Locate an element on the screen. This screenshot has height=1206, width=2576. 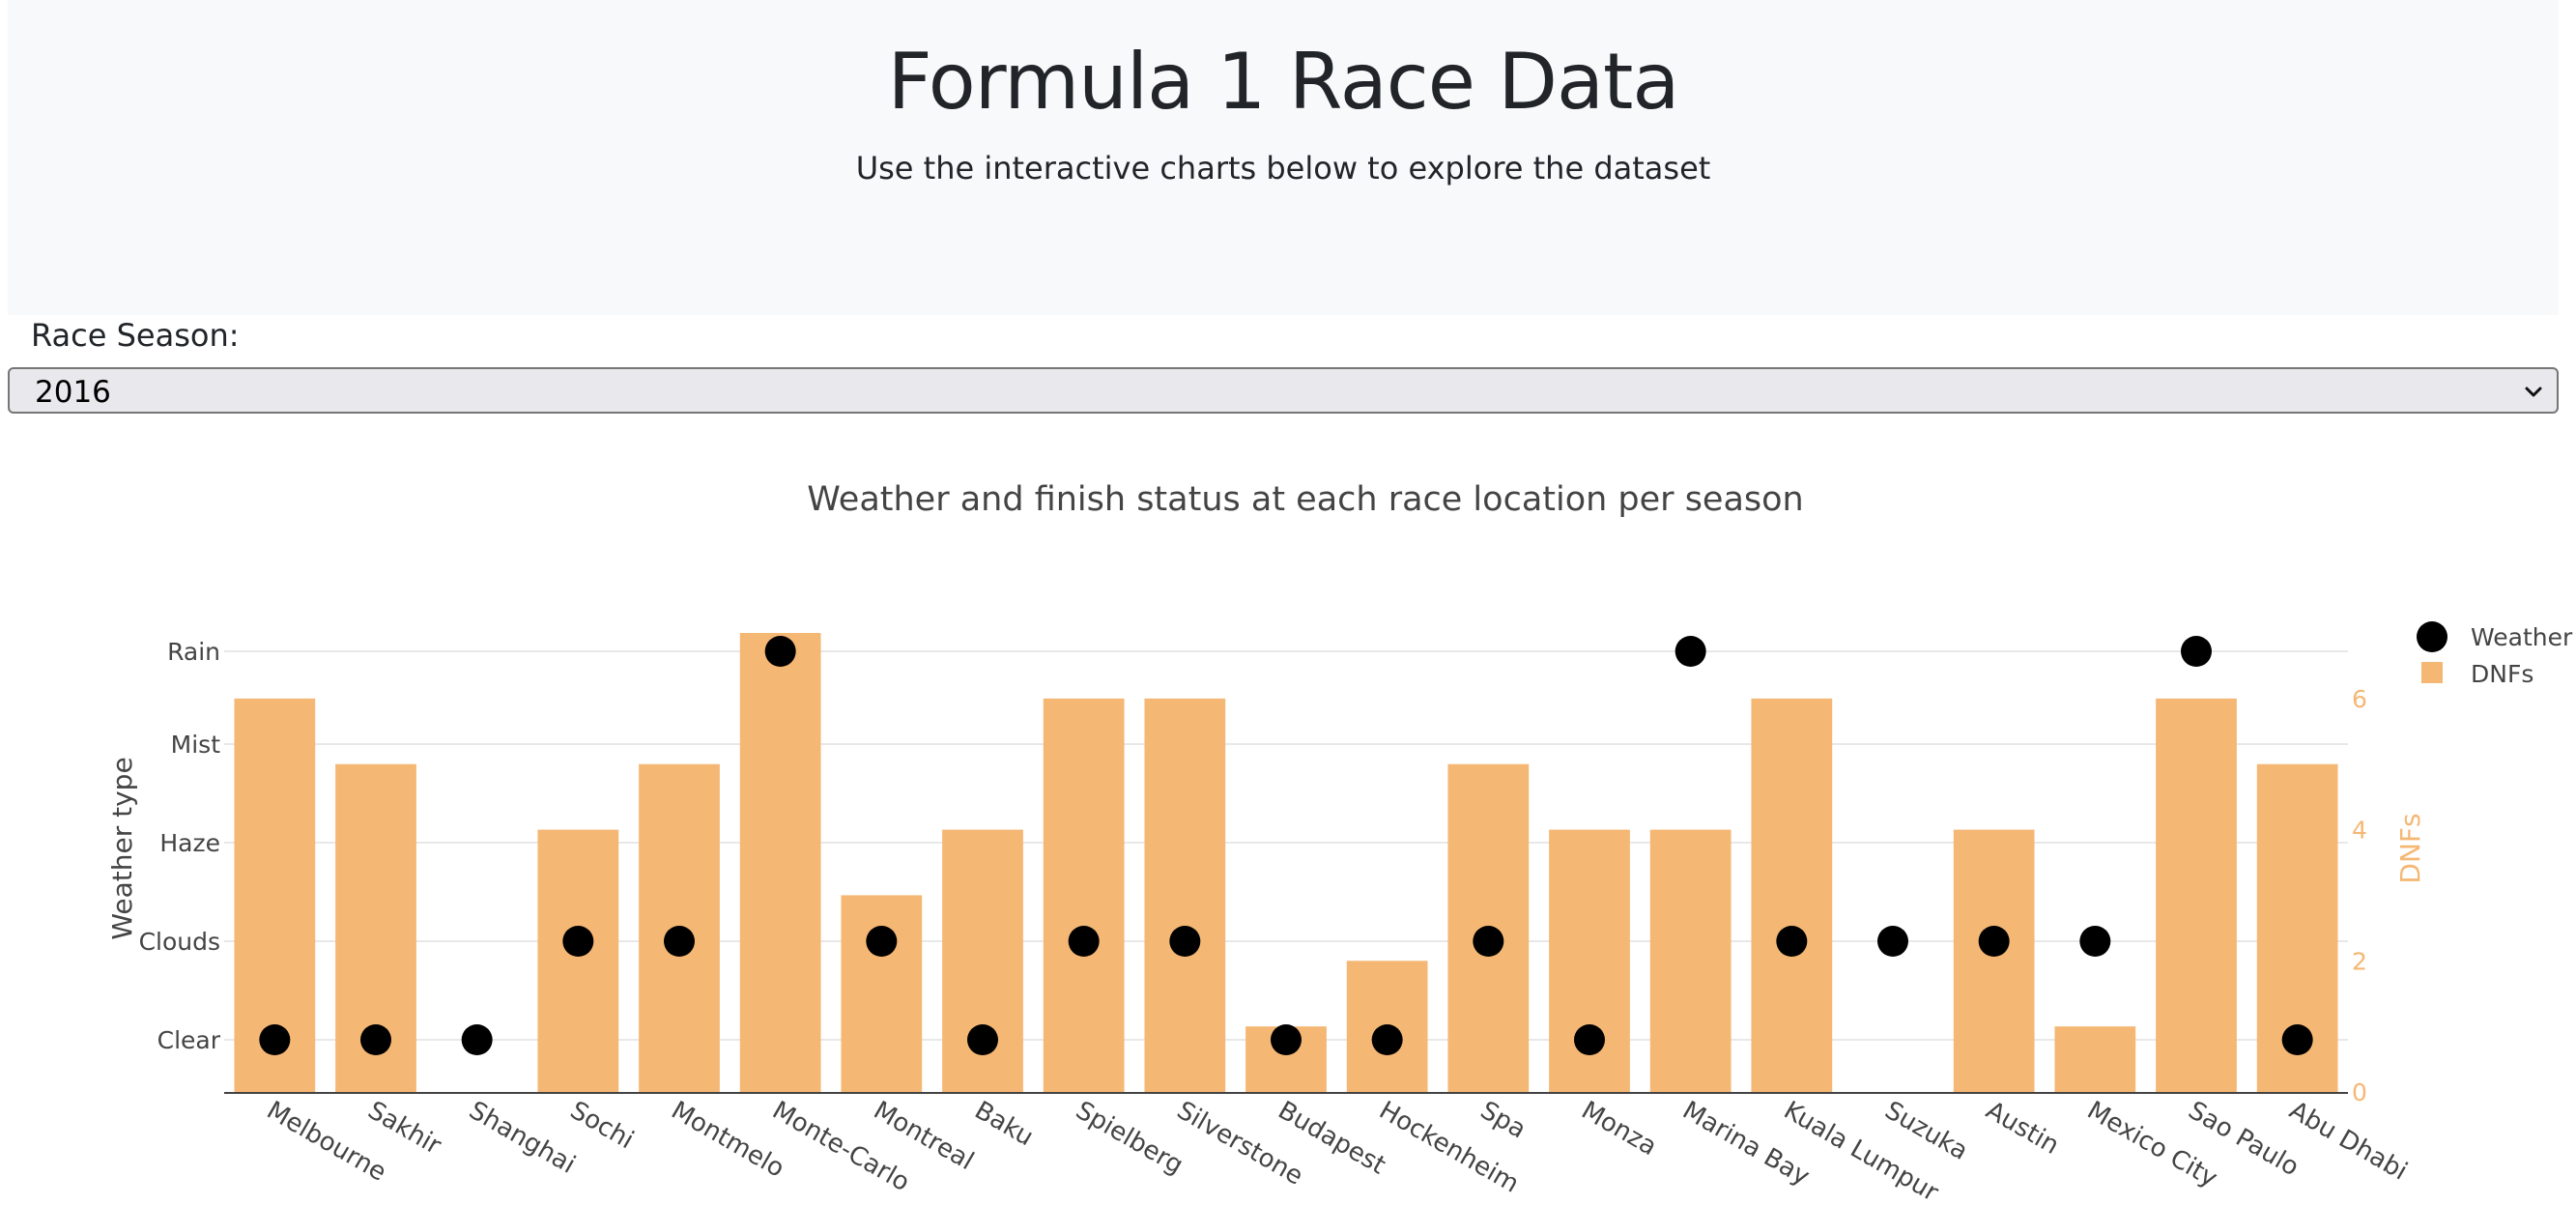
dnf-bar-sochi is located at coordinates (578, 960).